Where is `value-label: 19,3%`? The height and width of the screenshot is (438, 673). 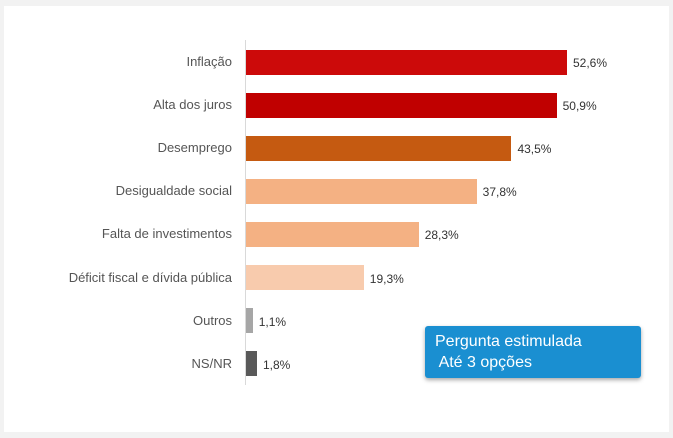
value-label: 19,3% is located at coordinates (386, 278).